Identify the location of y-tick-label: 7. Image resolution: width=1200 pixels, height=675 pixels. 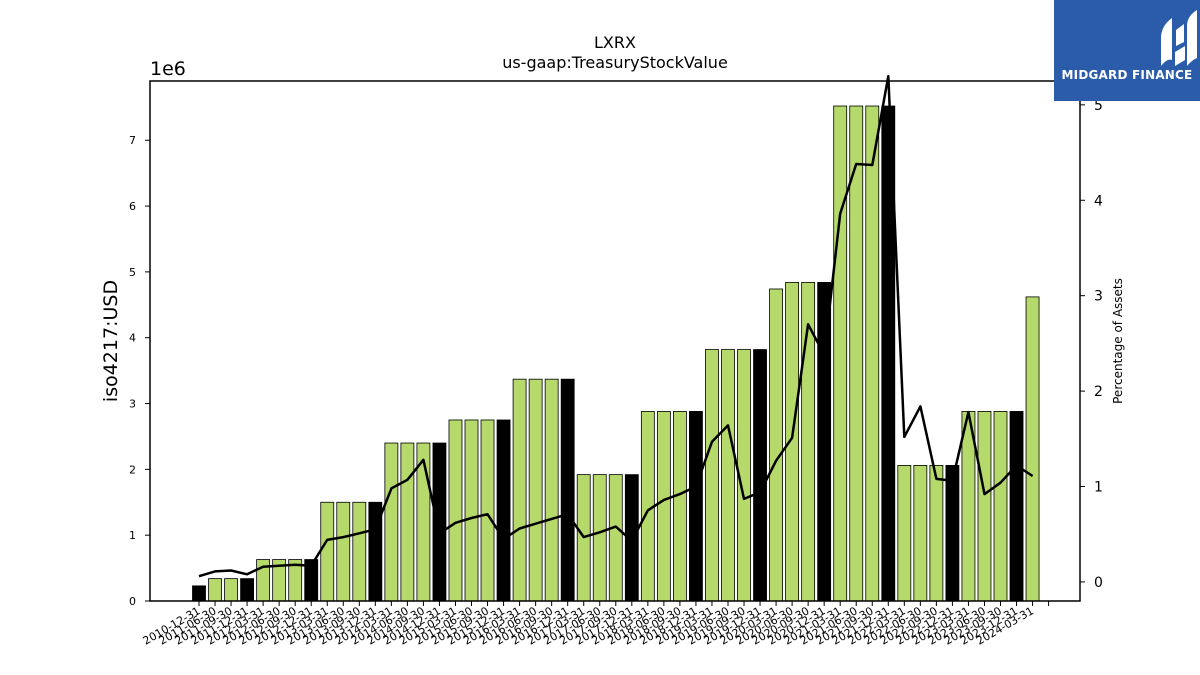
(132, 140).